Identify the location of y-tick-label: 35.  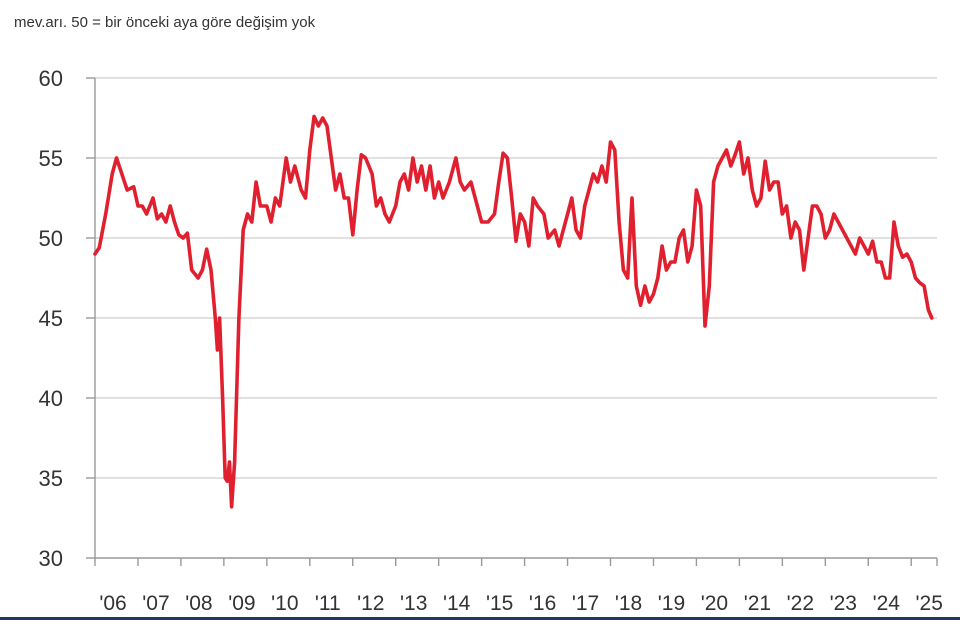
(51, 478).